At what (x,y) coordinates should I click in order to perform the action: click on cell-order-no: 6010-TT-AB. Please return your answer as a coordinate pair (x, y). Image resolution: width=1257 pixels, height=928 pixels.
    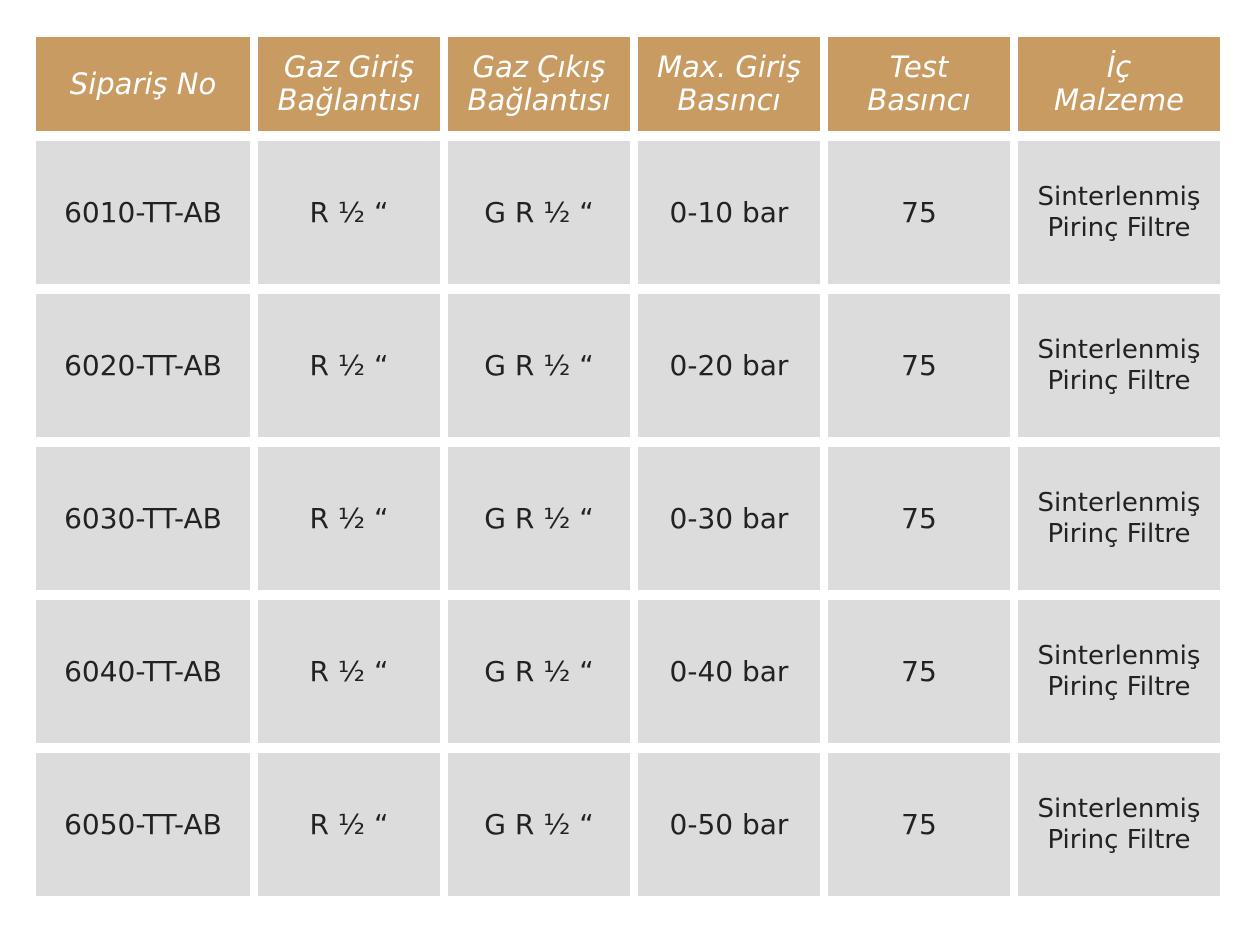
    Looking at the image, I should click on (143, 212).